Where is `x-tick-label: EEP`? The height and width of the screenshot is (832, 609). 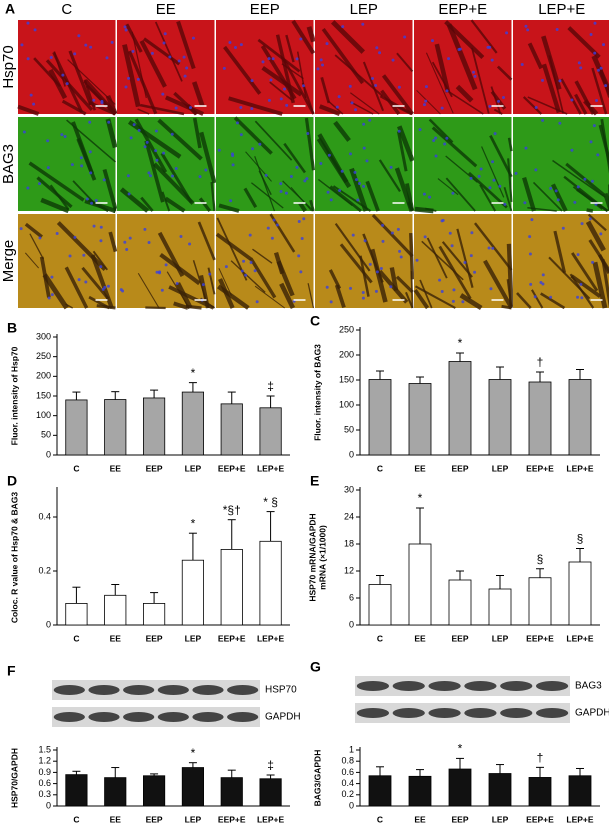
x-tick-label: EEP is located at coordinates (154, 468).